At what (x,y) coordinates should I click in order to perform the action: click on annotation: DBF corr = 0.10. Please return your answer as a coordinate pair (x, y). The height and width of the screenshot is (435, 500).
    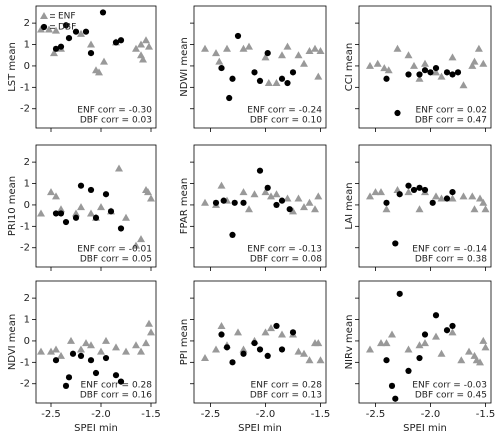
    Looking at the image, I should click on (286, 121).